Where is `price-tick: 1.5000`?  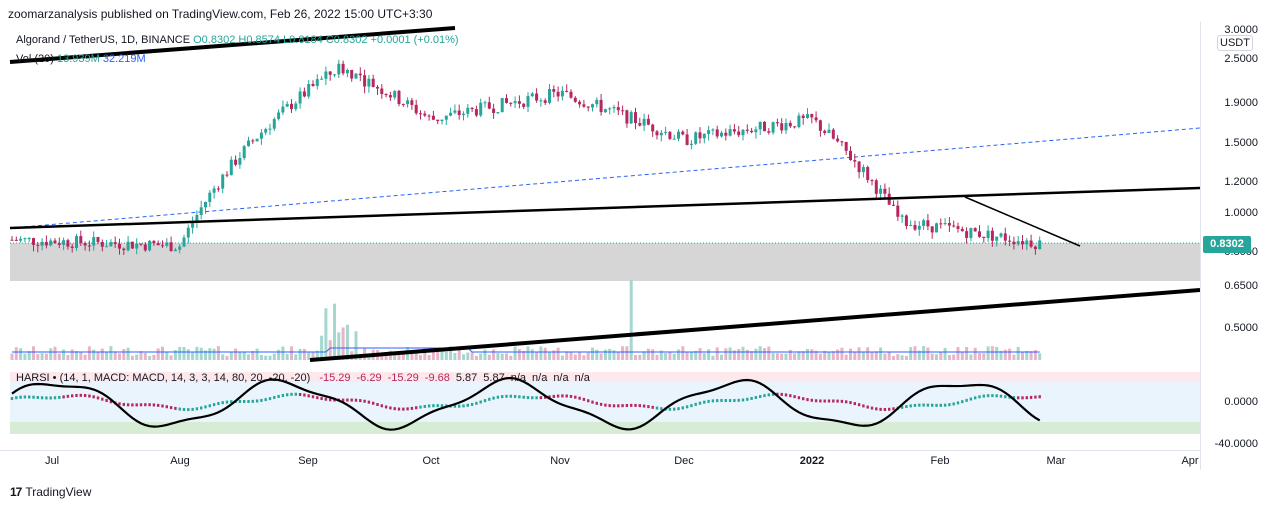
price-tick: 1.5000 is located at coordinates (1241, 143).